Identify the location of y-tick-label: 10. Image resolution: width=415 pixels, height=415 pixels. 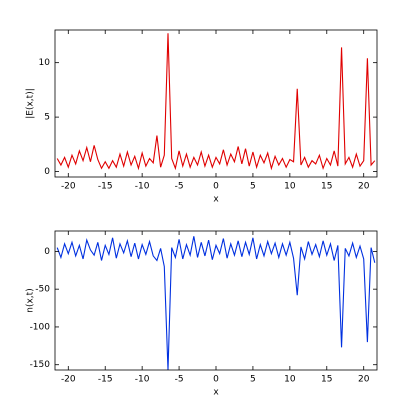
(45, 63).